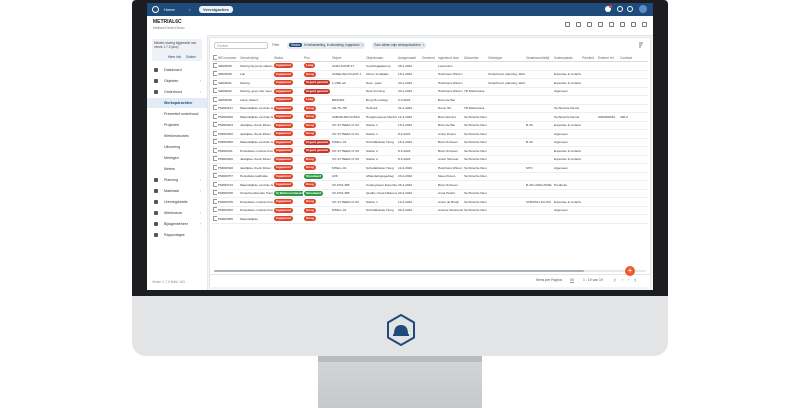 The image size is (800, 408). What do you see at coordinates (216, 9) in the screenshot?
I see `breadcrumb-current: Vervolgacties` at bounding box center [216, 9].